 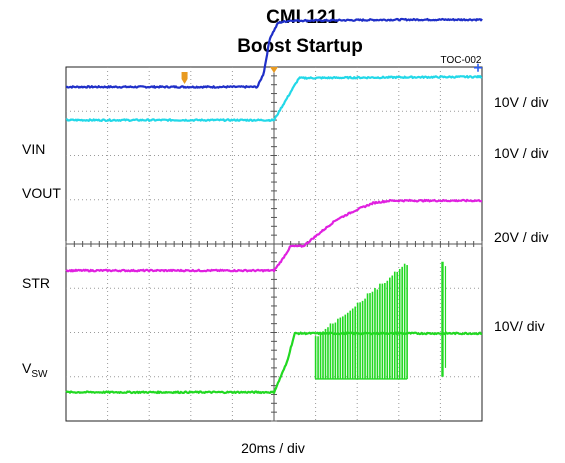 I want to click on scale-label-str: 20V / div, so click(x=521, y=237).